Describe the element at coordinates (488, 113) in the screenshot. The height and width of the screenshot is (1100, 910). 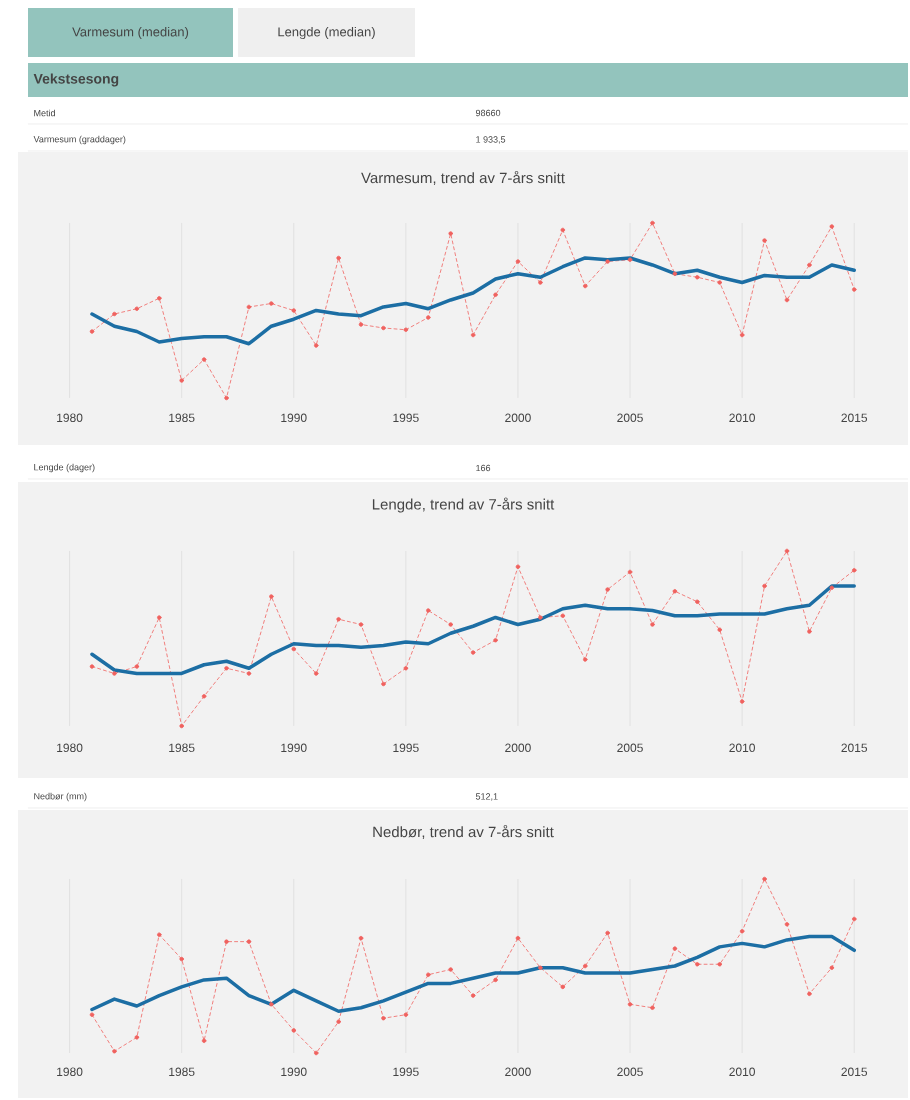
I see `text: 98660` at that location.